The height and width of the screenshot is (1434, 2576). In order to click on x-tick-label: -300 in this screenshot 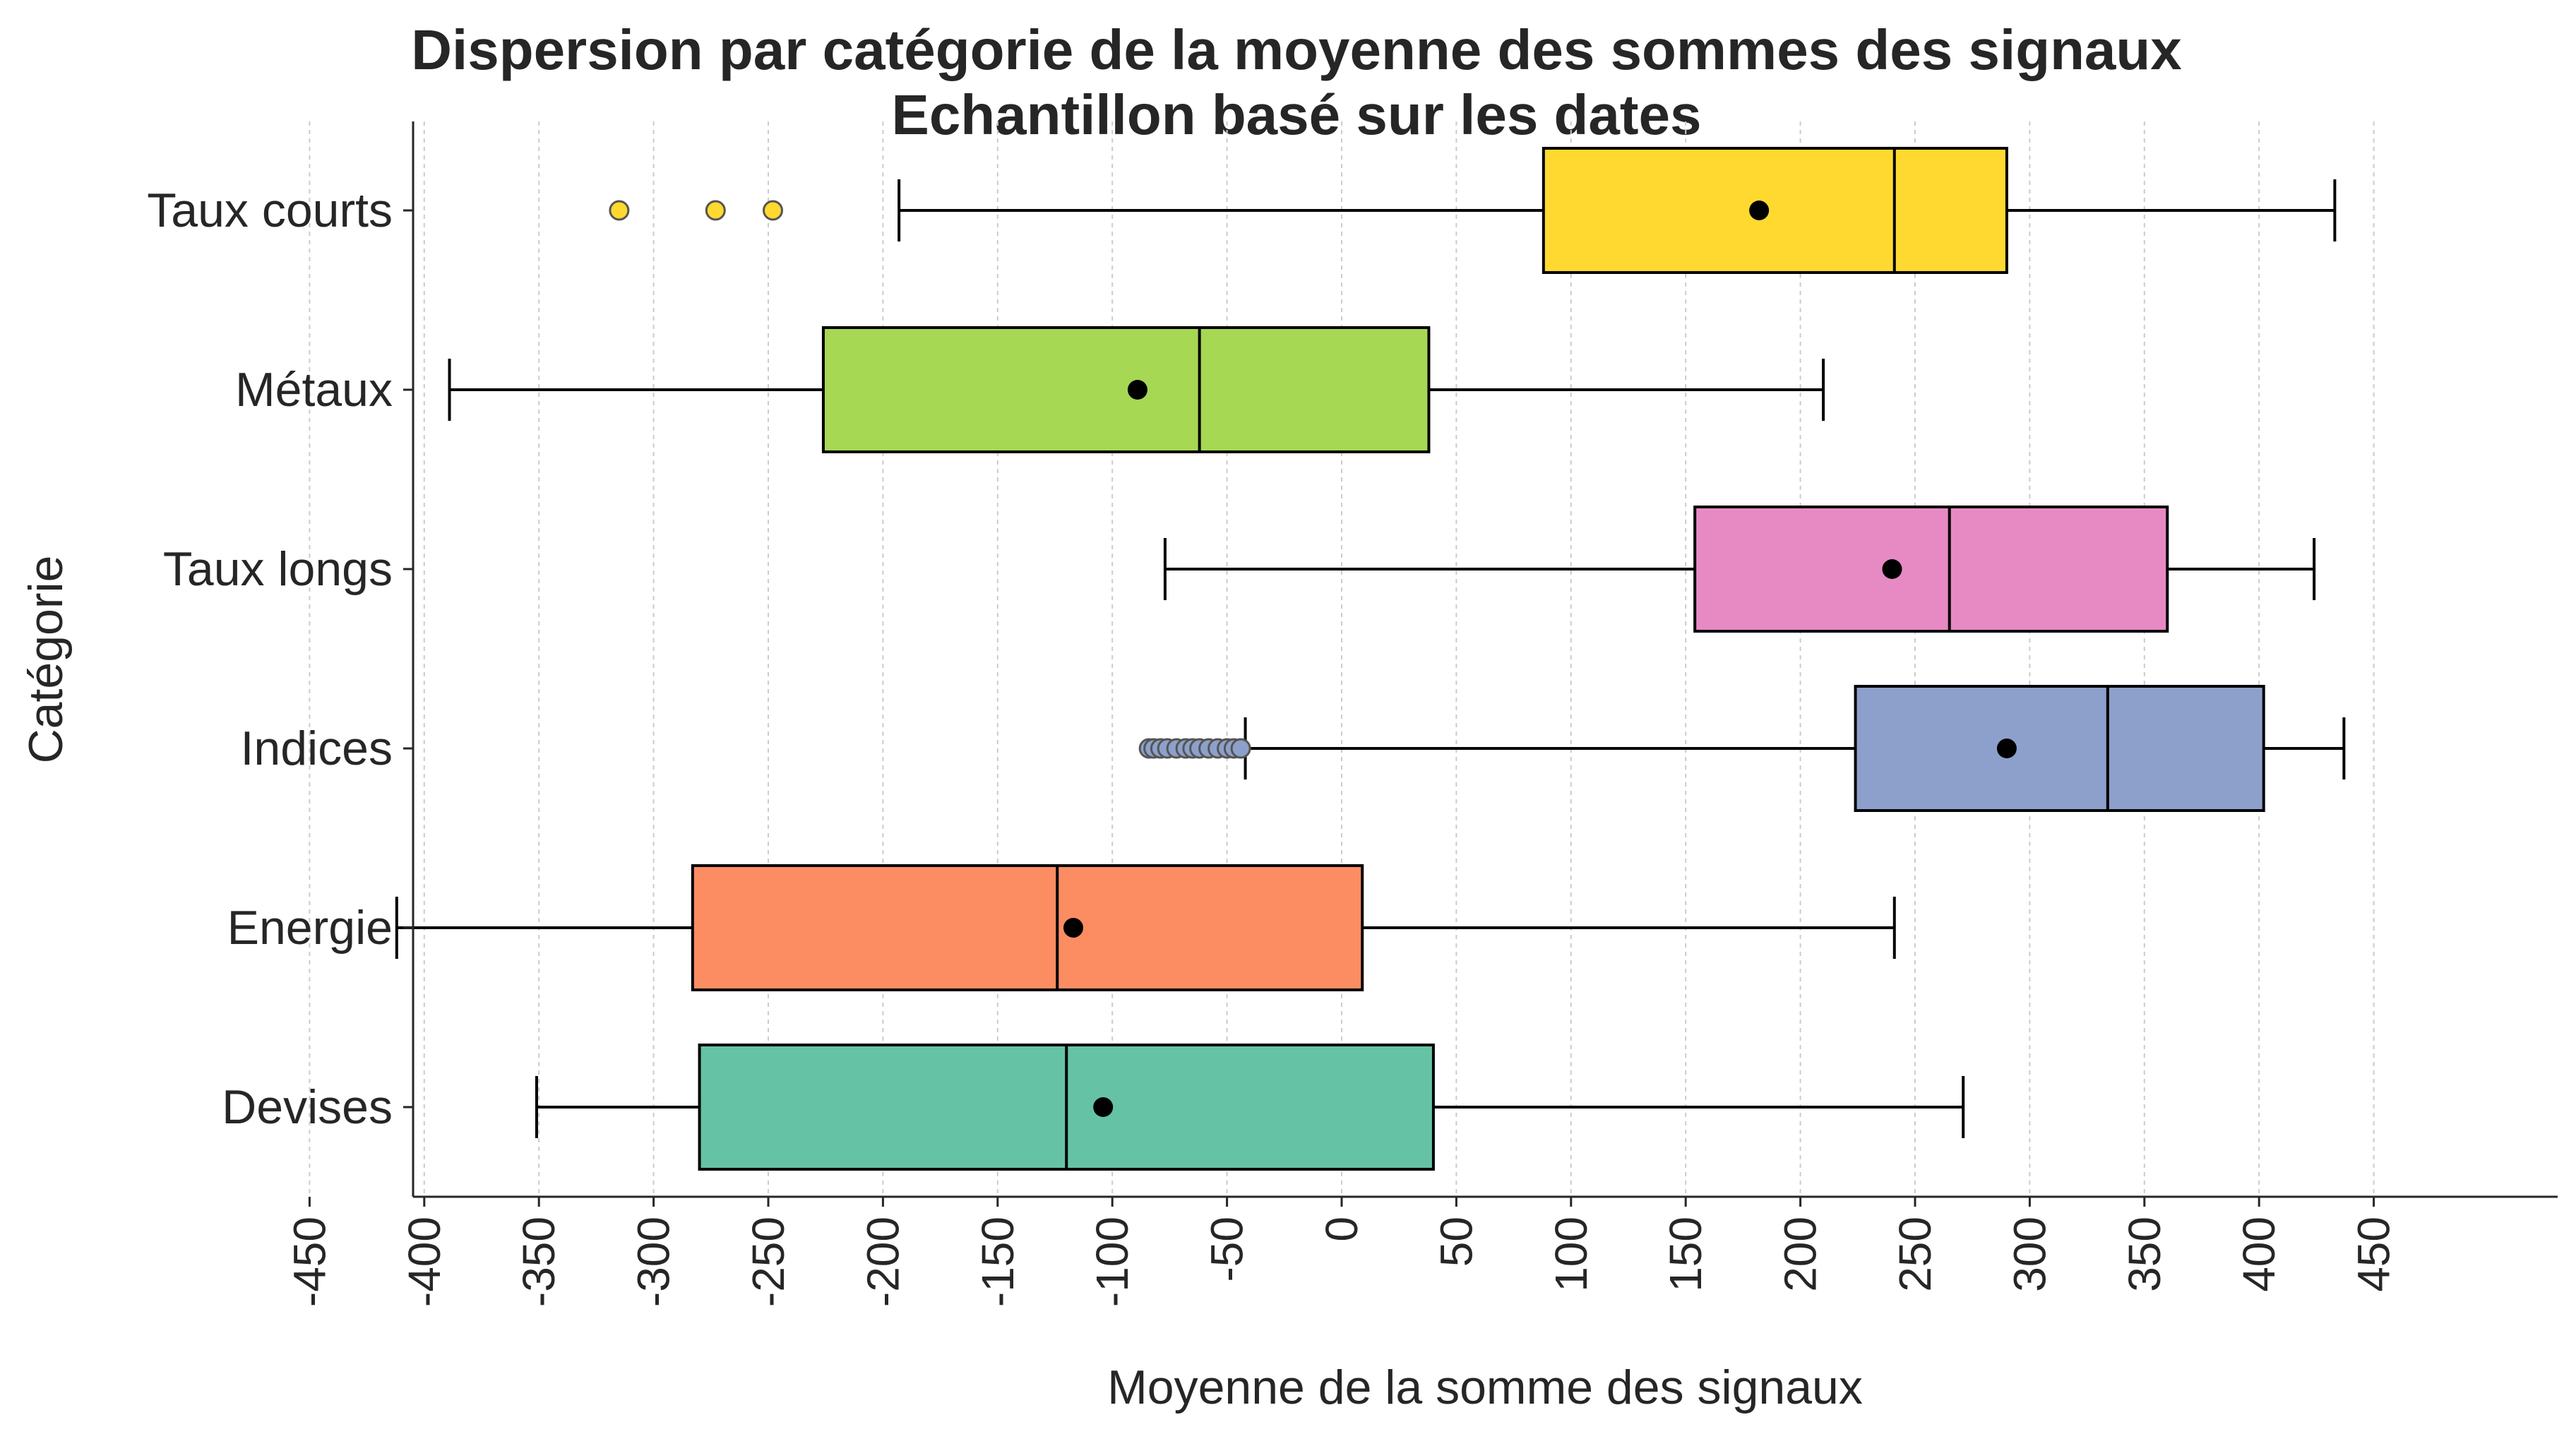, I will do `click(653, 1262)`.